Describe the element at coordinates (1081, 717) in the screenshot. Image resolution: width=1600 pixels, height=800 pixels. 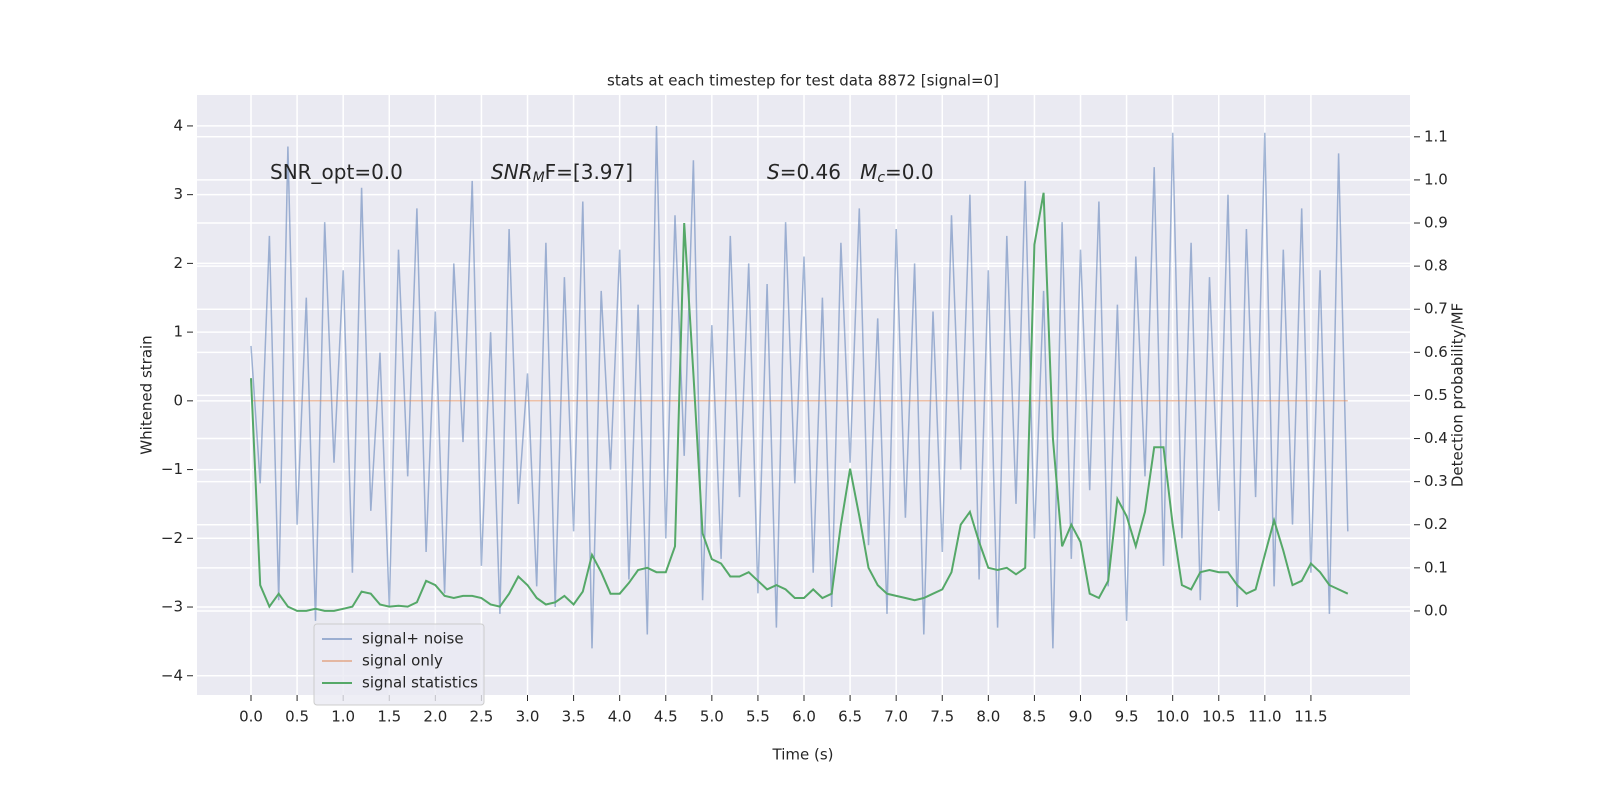
I see `x-tick-label: 9.0` at that location.